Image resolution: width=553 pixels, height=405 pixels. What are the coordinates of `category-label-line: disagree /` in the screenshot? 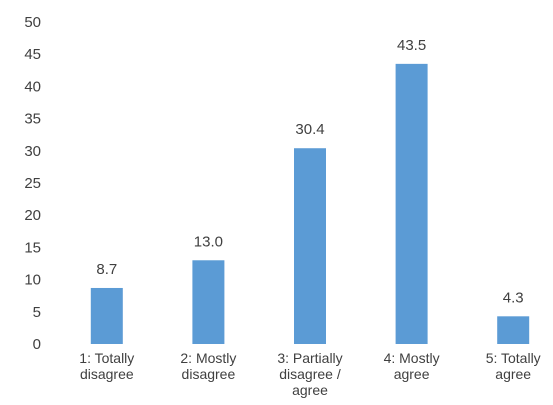 It's located at (310, 374).